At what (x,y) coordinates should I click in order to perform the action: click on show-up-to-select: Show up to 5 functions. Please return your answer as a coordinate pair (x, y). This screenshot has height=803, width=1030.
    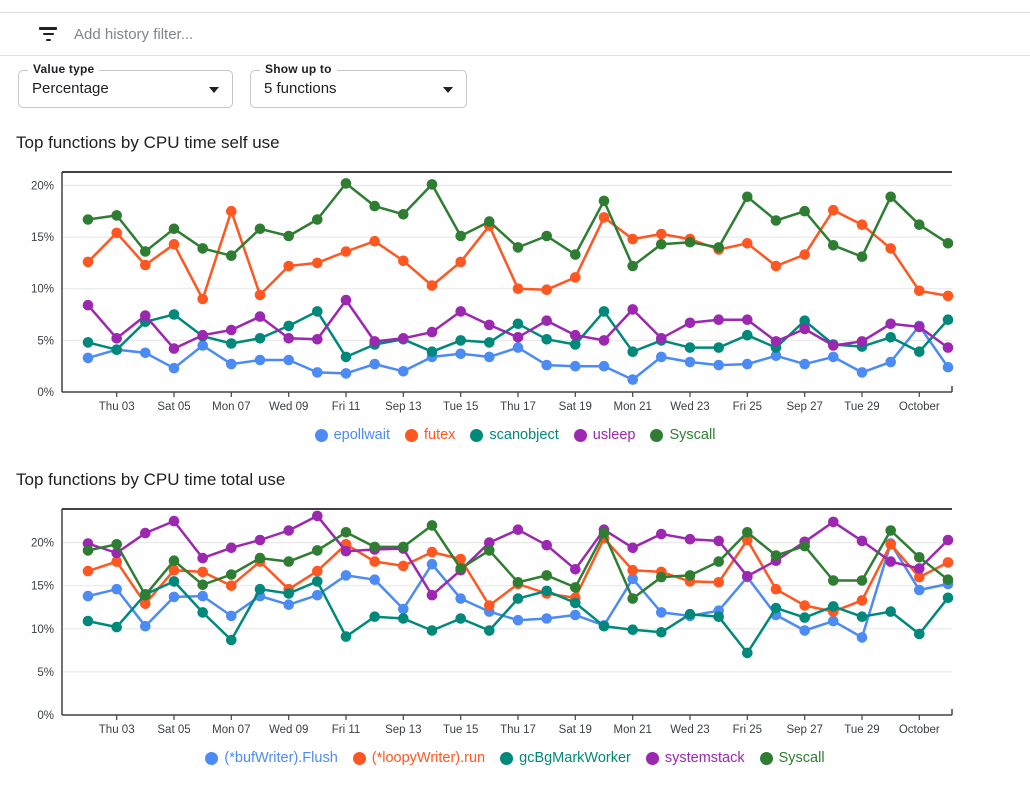
    Looking at the image, I should click on (358, 85).